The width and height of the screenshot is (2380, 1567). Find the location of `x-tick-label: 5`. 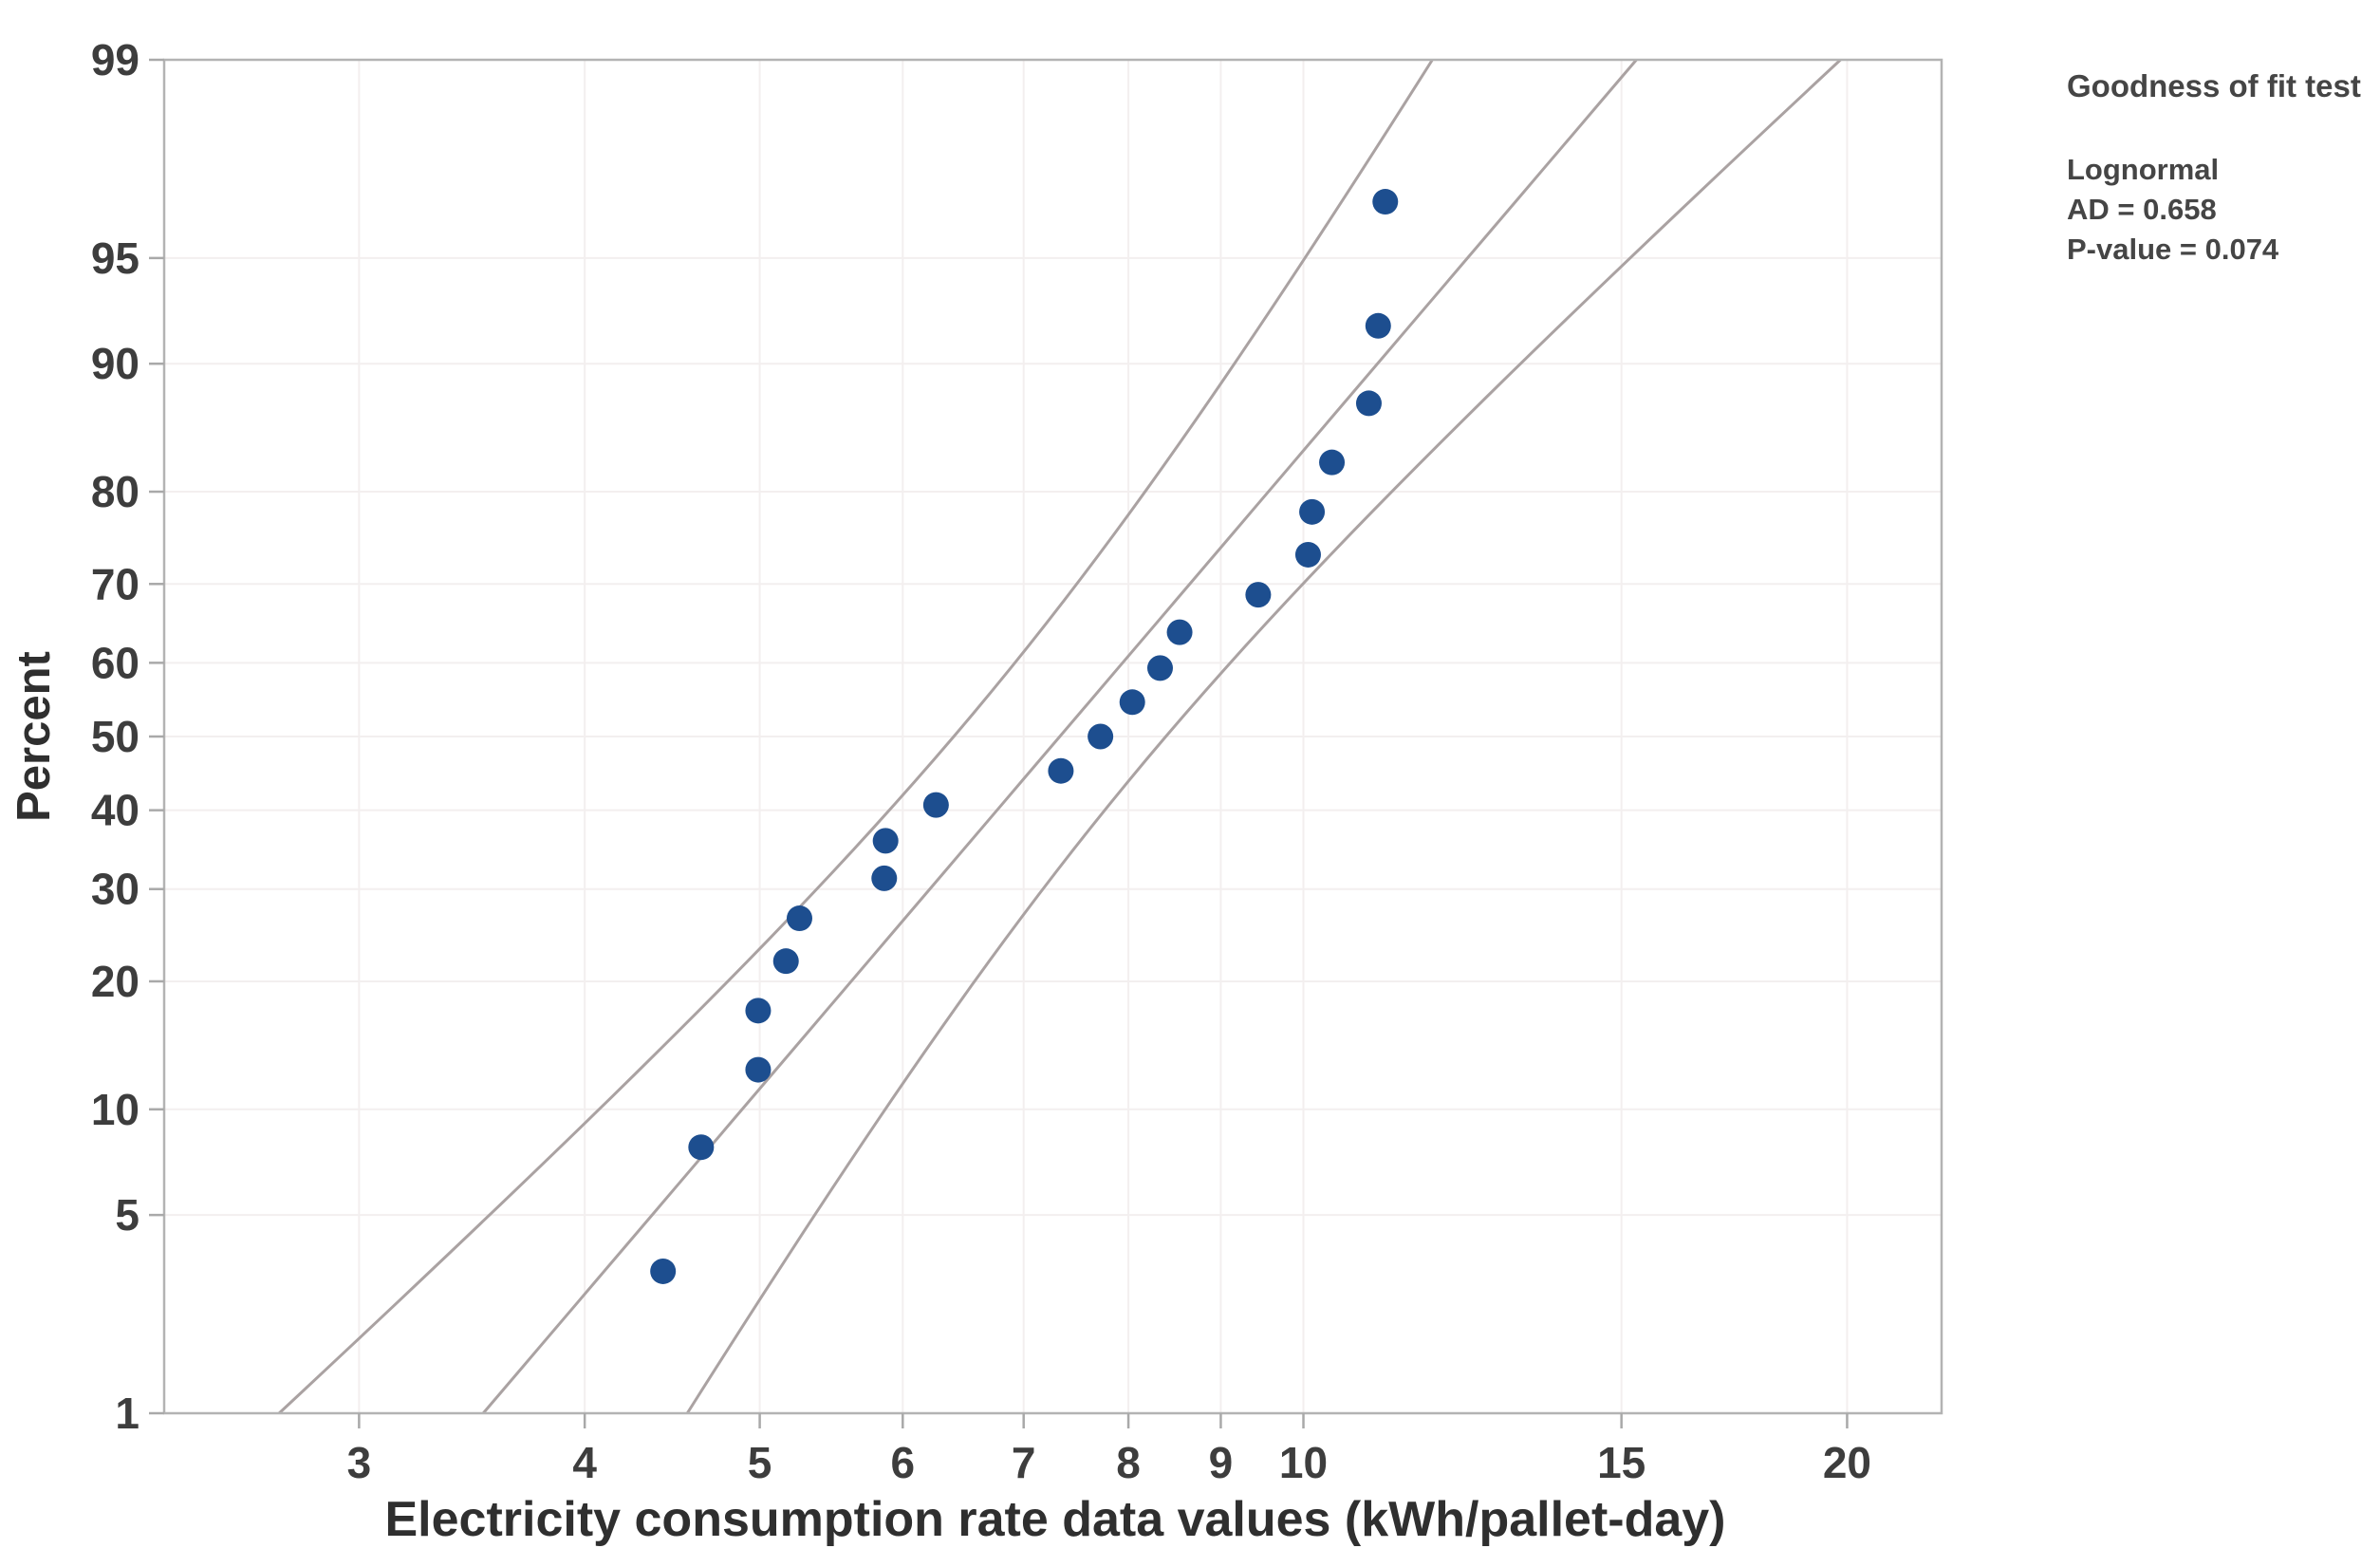

x-tick-label: 5 is located at coordinates (760, 1462).